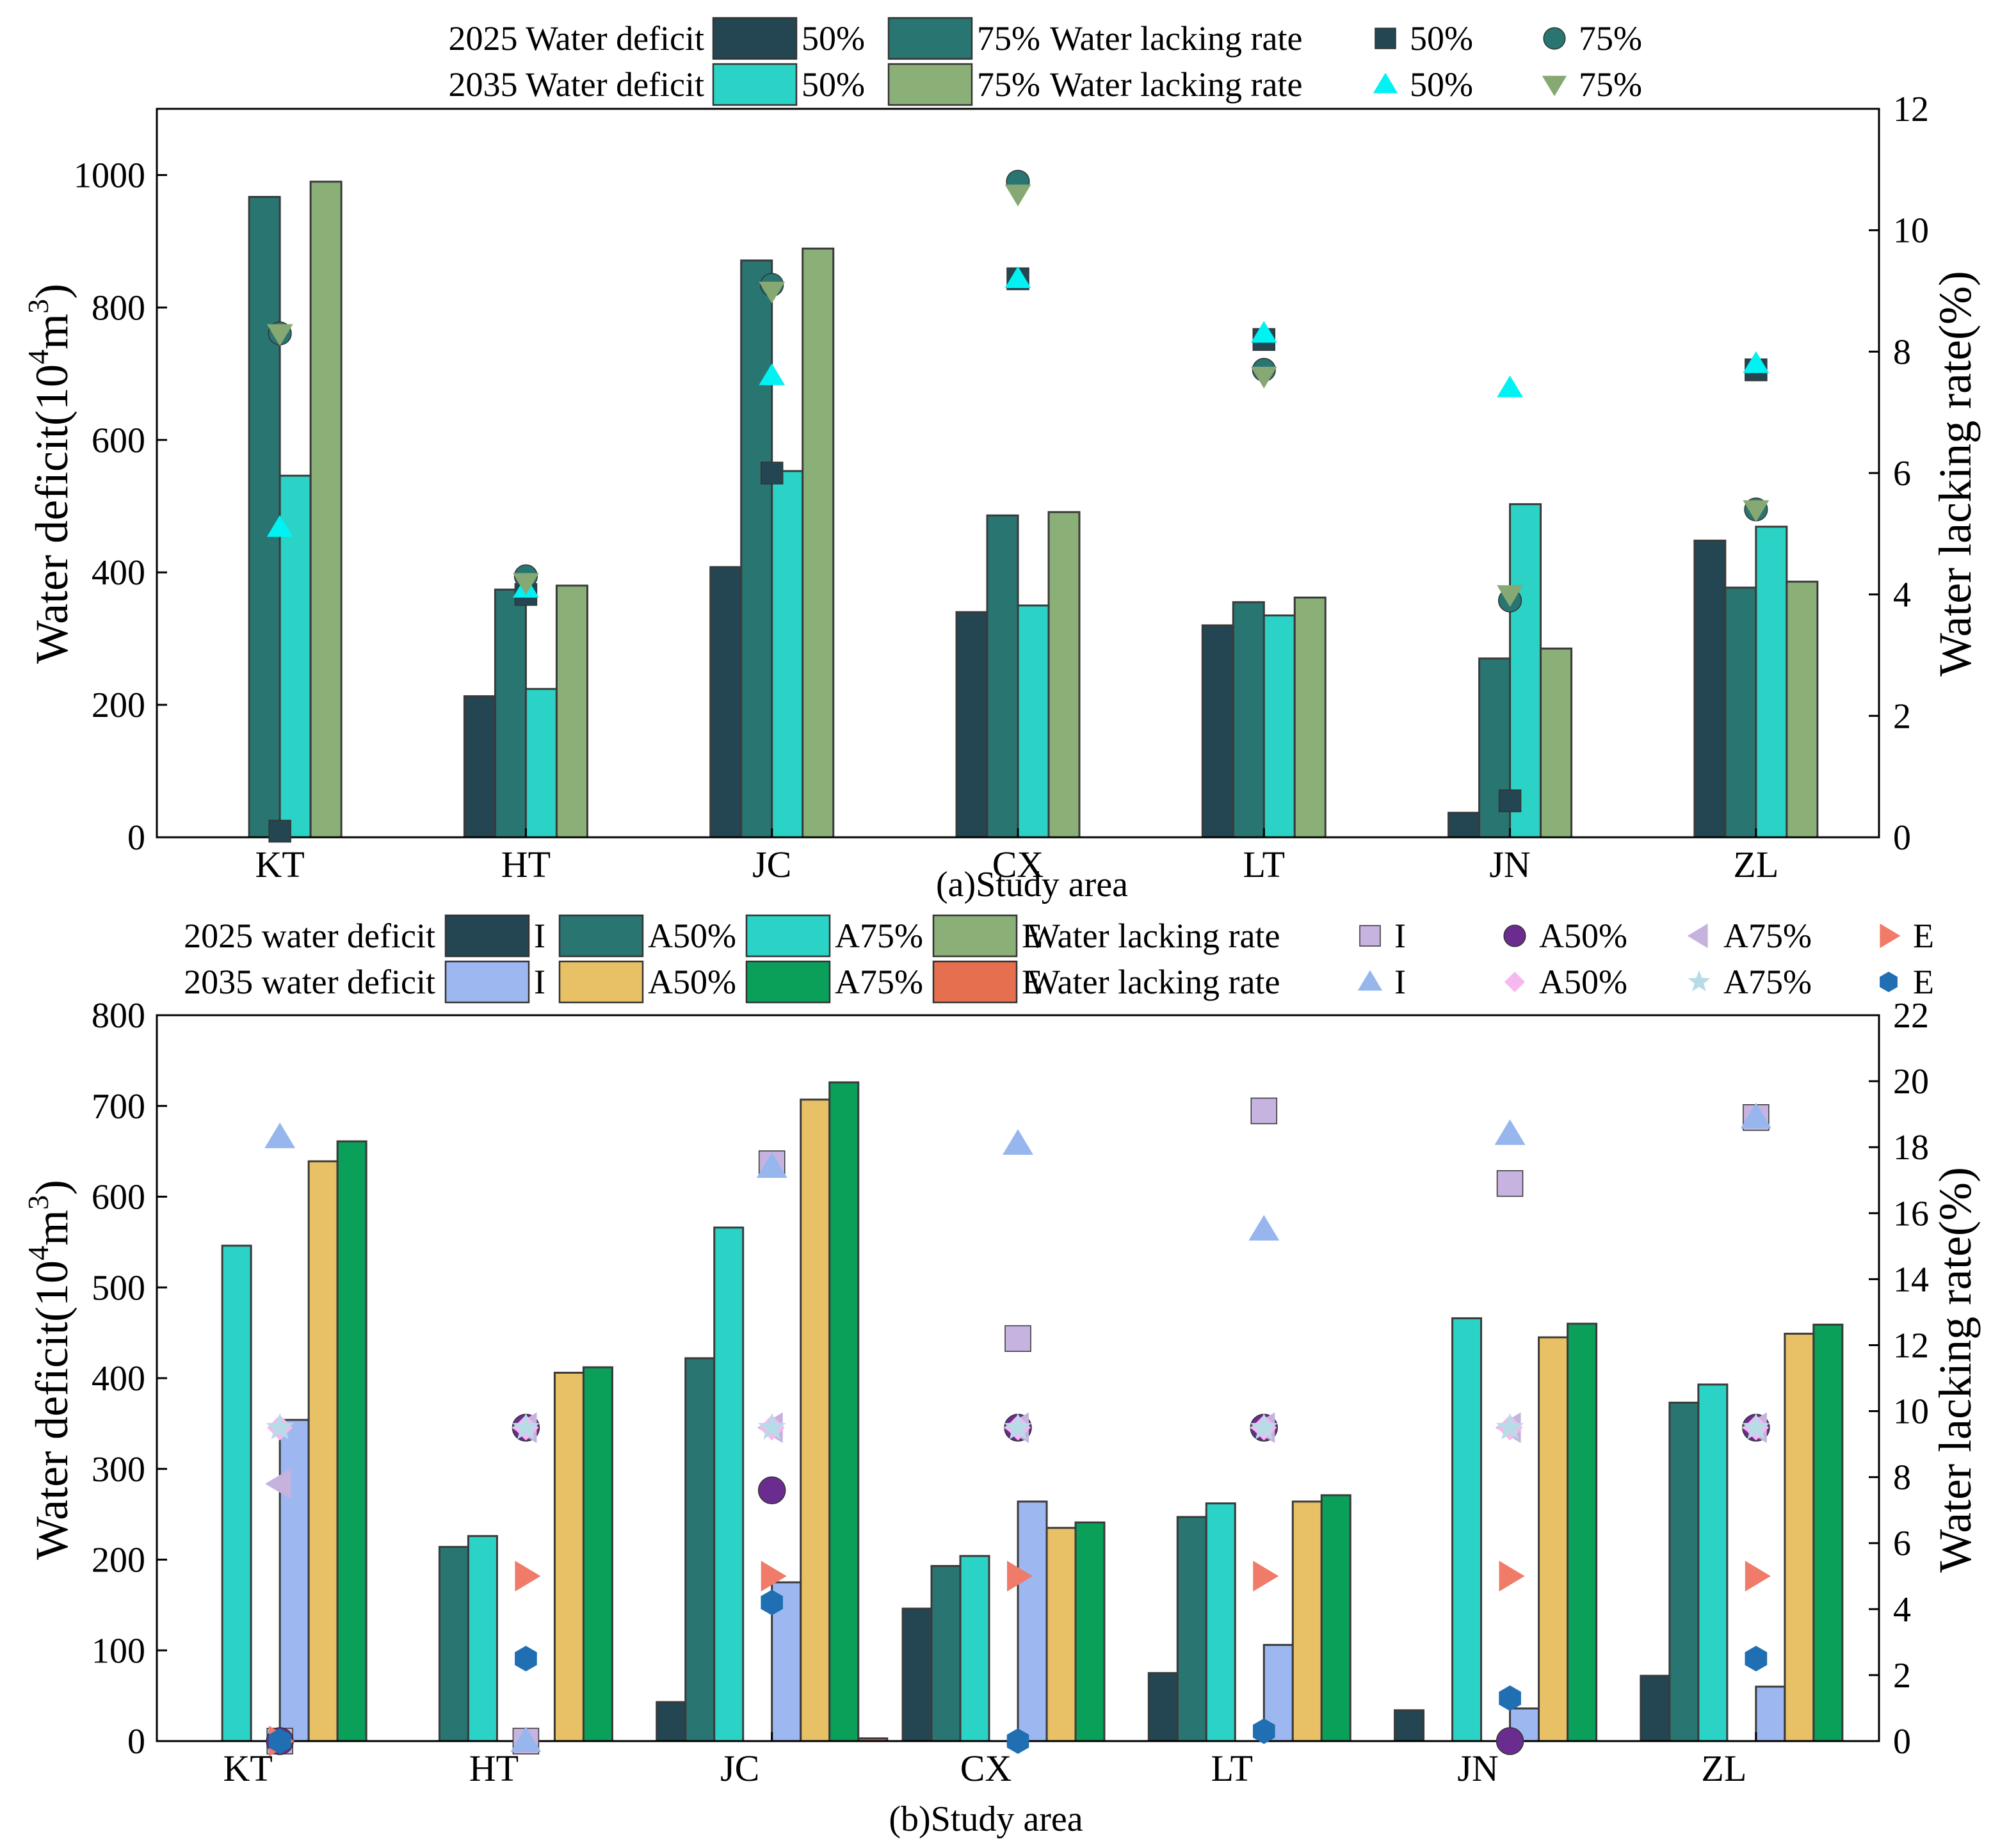 This screenshot has height=1848, width=2016. What do you see at coordinates (1514, 935) in the screenshot?
I see `panel-b-legend-marker-2025-rate-a50` at bounding box center [1514, 935].